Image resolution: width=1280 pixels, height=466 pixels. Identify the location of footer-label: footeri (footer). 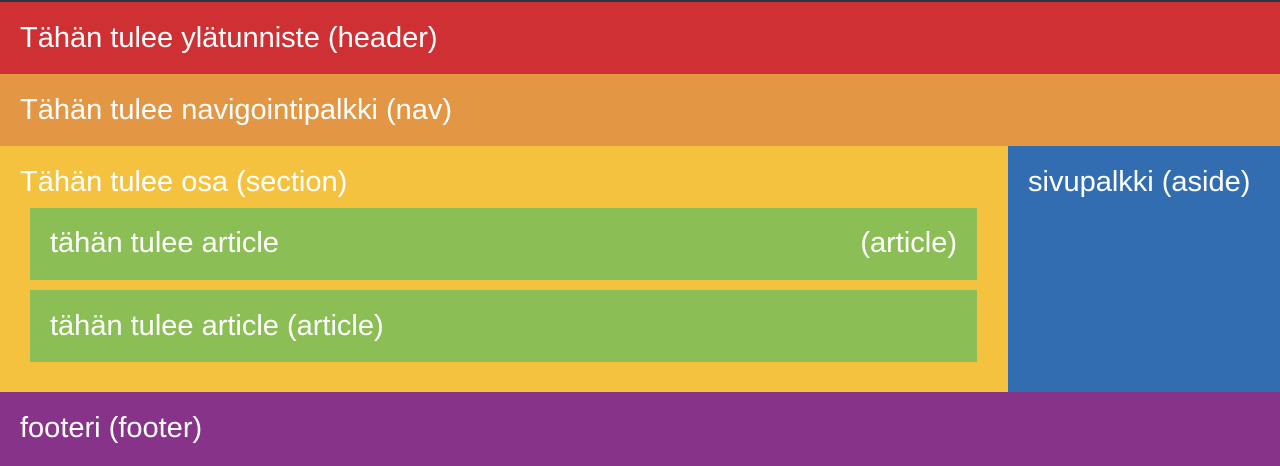
(111, 428).